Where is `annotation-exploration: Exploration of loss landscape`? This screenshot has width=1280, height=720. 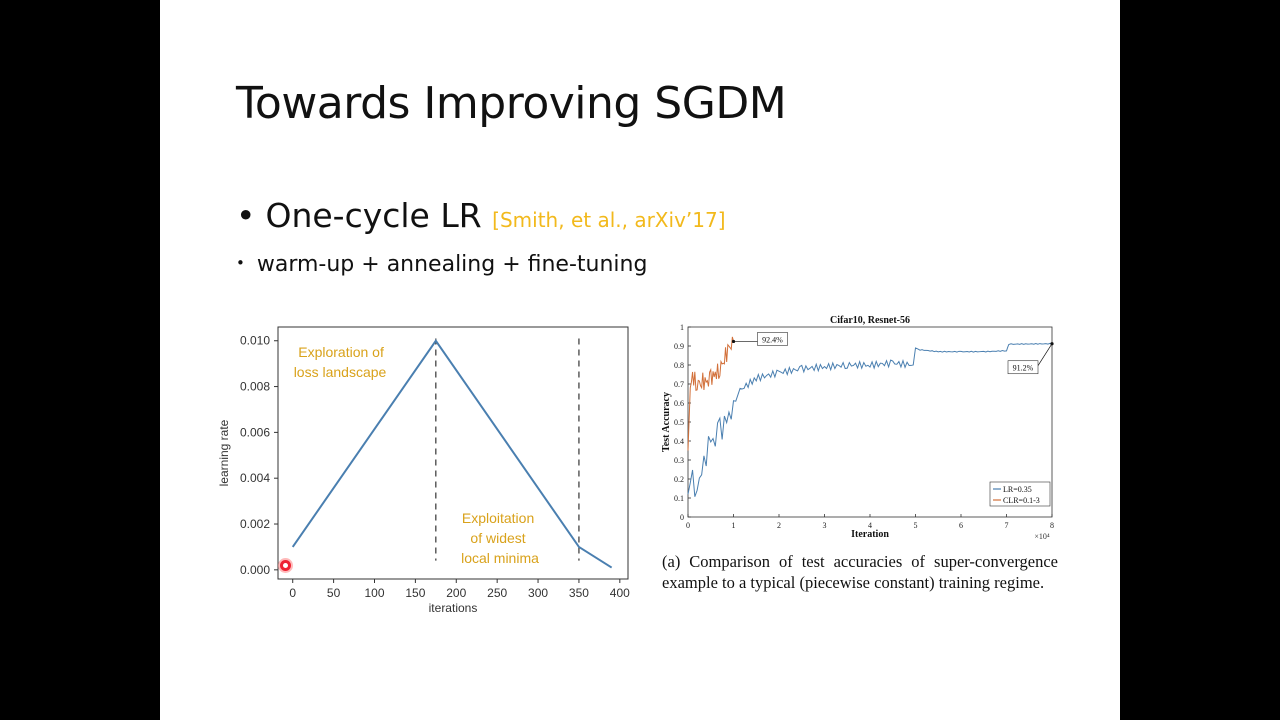
annotation-exploration: Exploration of loss landscape is located at coordinates (341, 362).